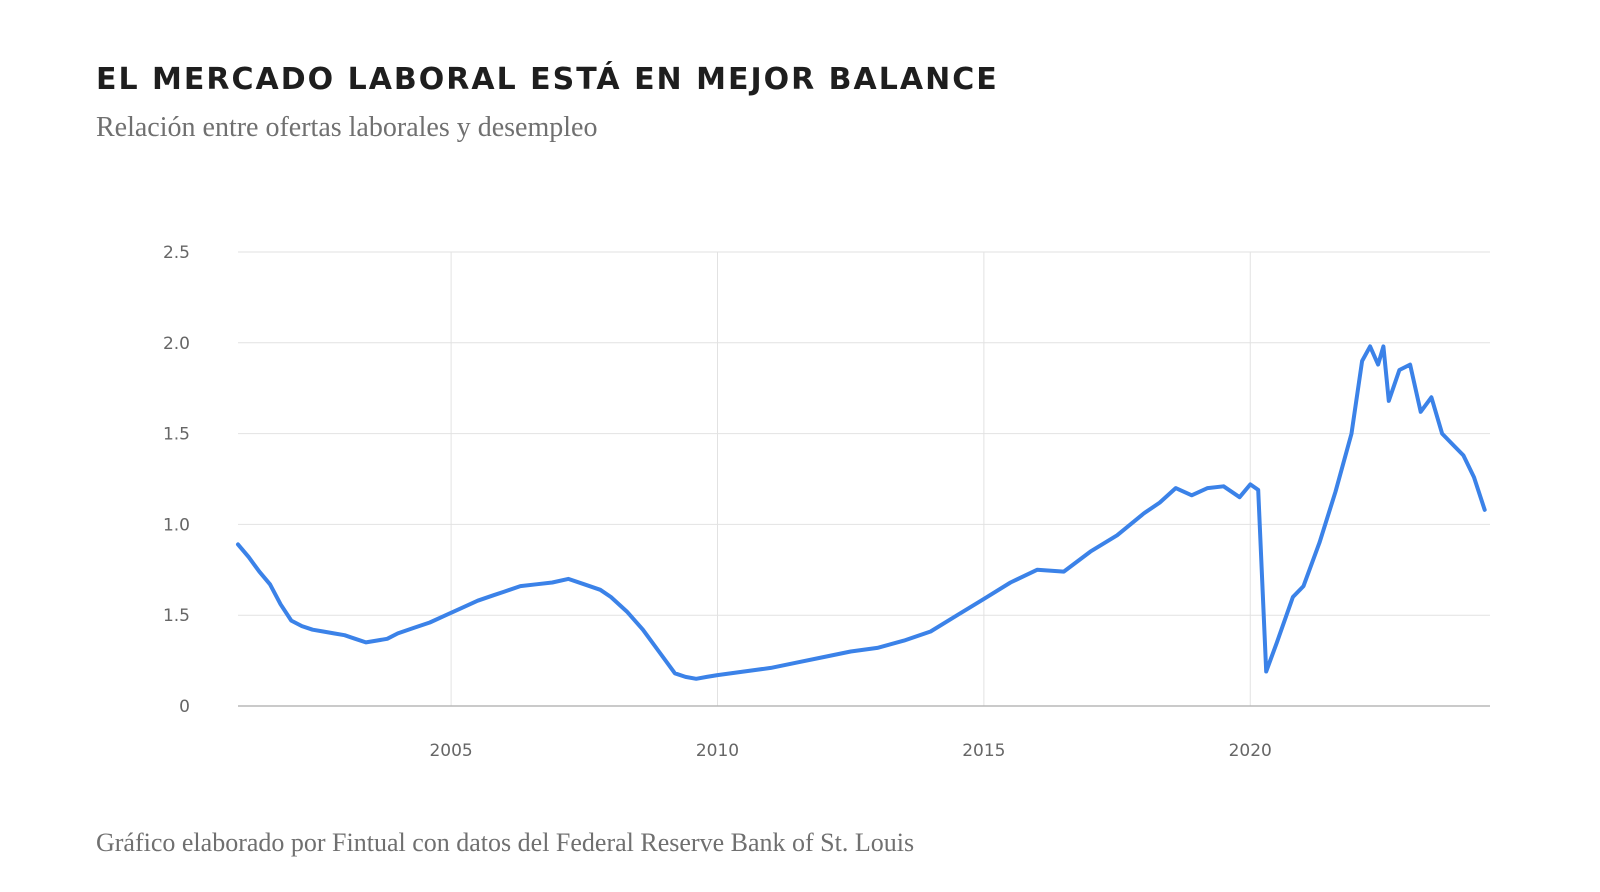 The image size is (1600, 892). What do you see at coordinates (717, 751) in the screenshot?
I see `x-tick-label: 2010` at bounding box center [717, 751].